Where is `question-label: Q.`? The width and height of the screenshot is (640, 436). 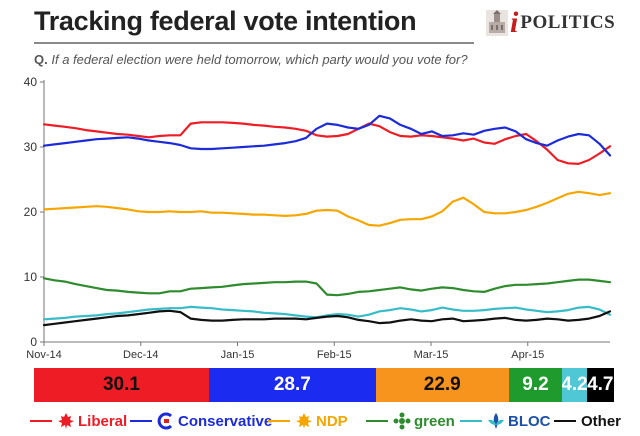 question-label: Q. is located at coordinates (41, 59).